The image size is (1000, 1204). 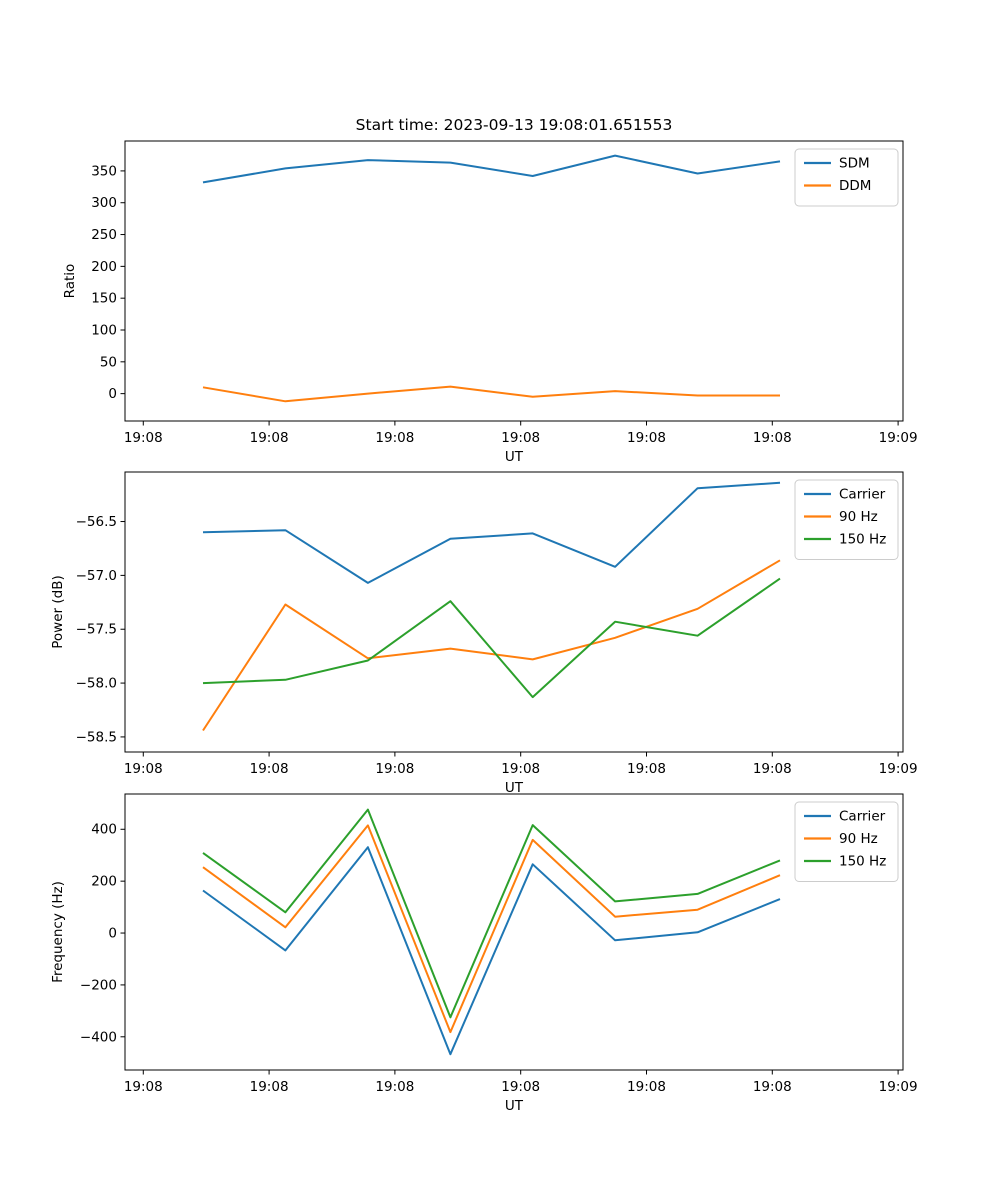 I want to click on y-tick-label: 250, so click(x=104, y=235).